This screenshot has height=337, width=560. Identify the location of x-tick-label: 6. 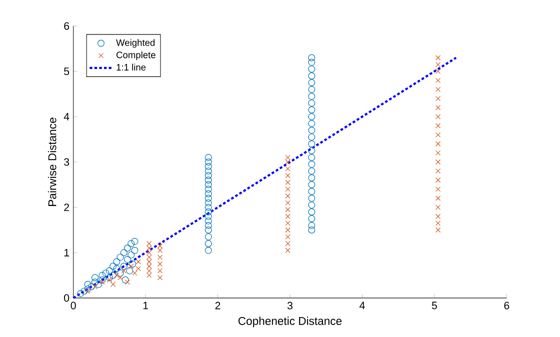
(507, 306).